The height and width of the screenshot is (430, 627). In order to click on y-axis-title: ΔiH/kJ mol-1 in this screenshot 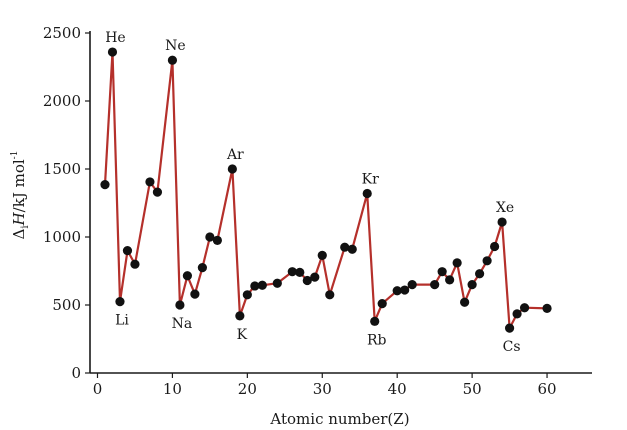, I will do `click(20, 195)`.